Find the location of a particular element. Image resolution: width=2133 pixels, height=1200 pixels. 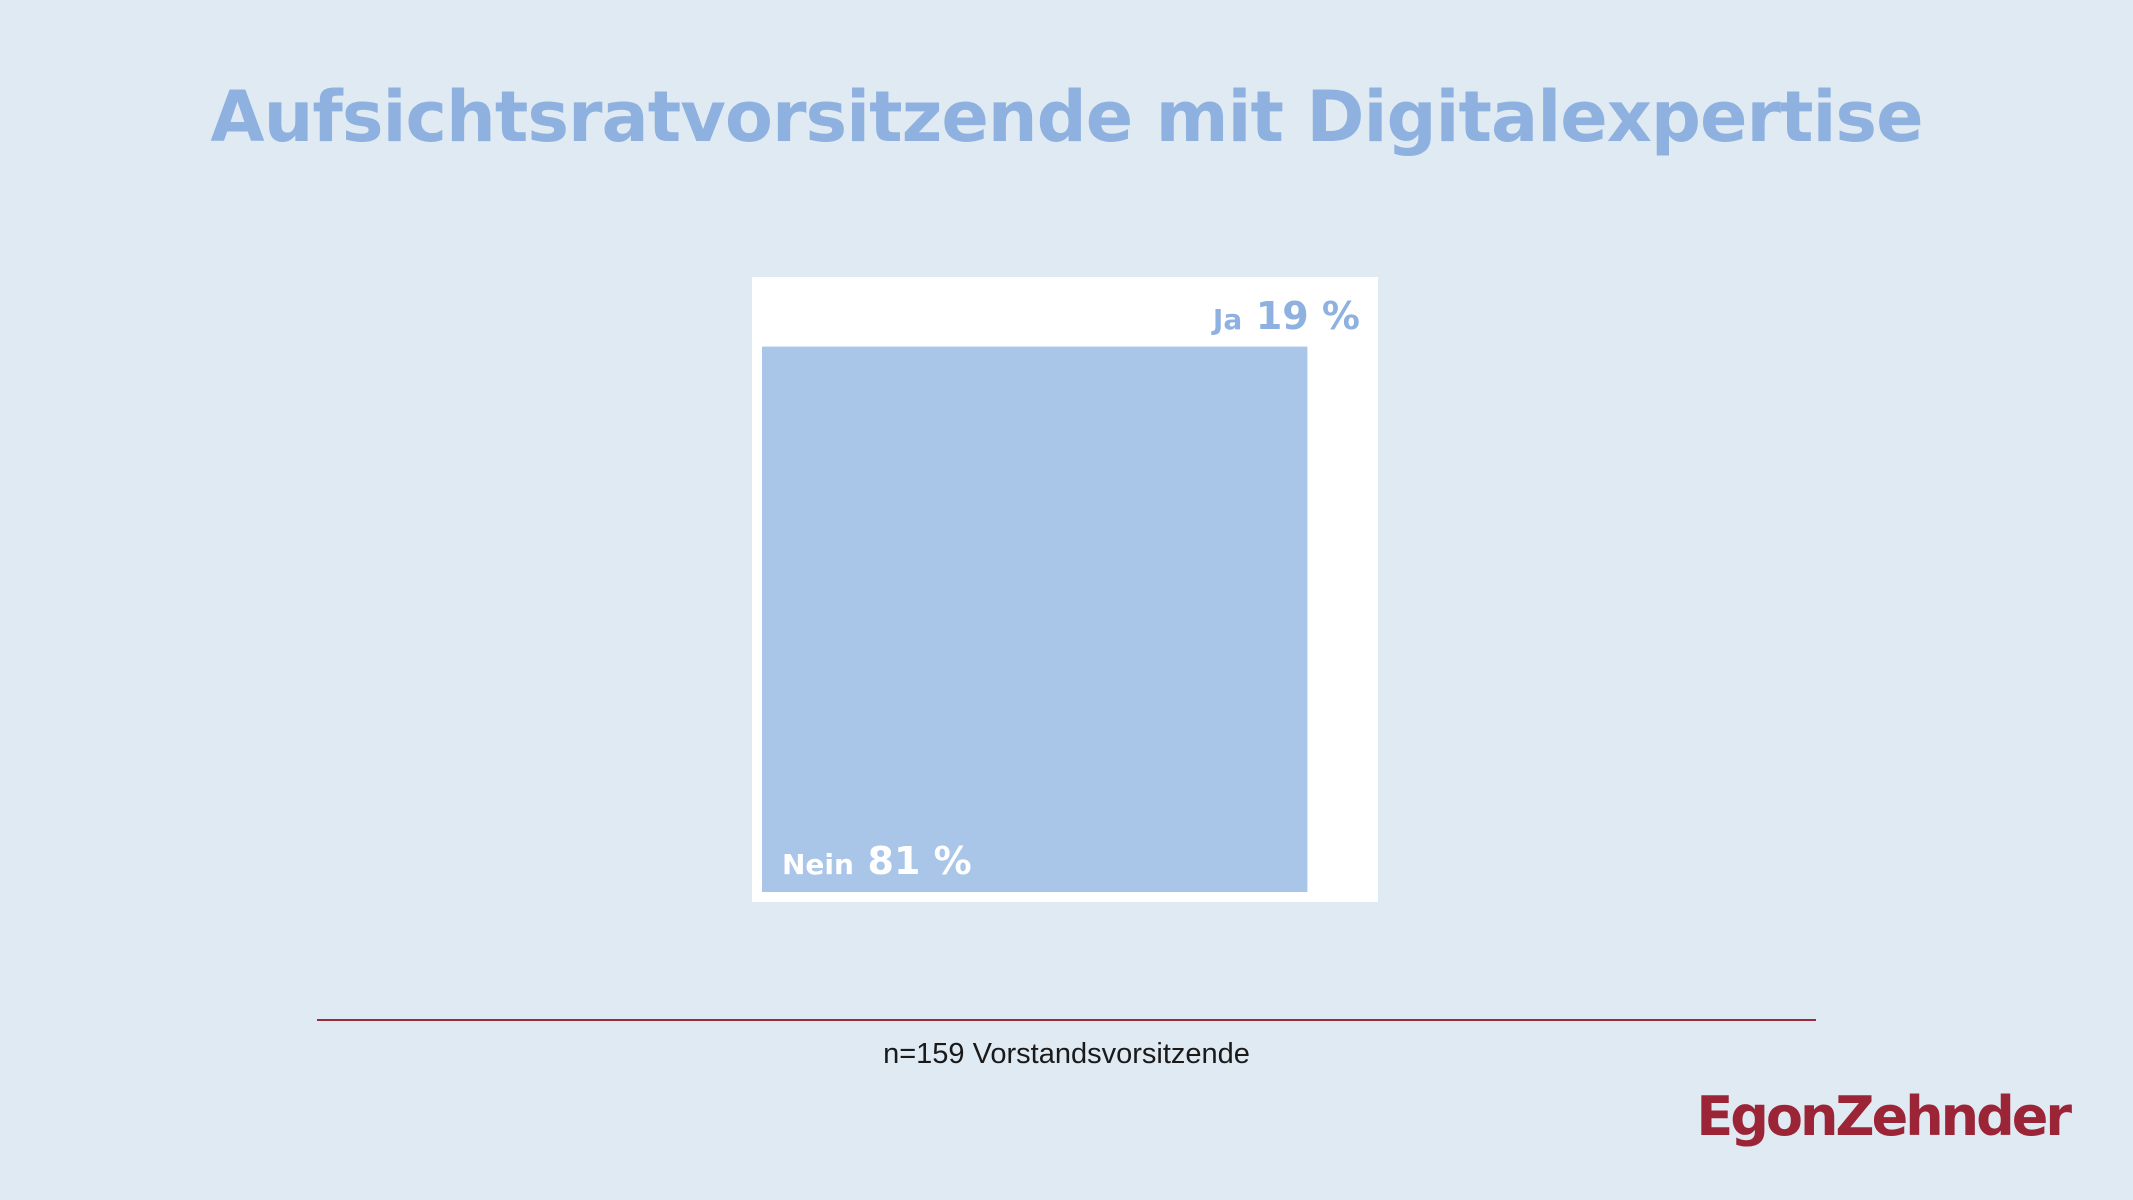

segment-ja-value: 19 % is located at coordinates (1308, 316).